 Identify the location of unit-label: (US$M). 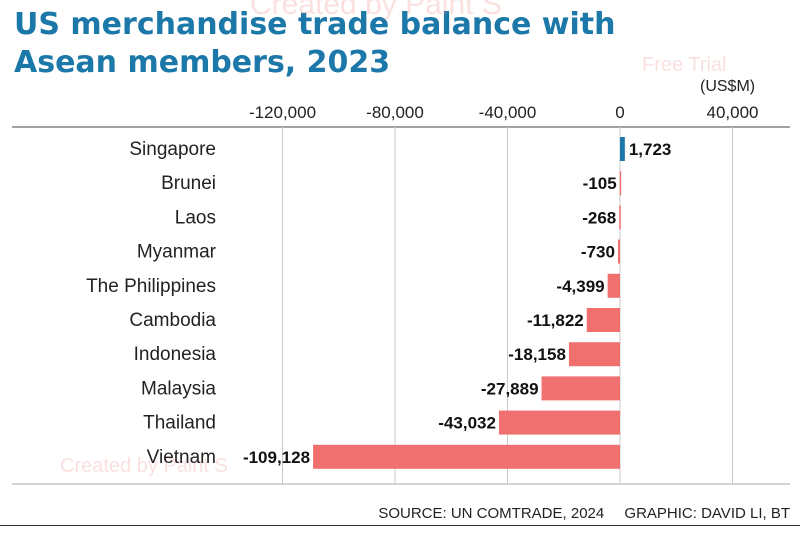
(728, 86).